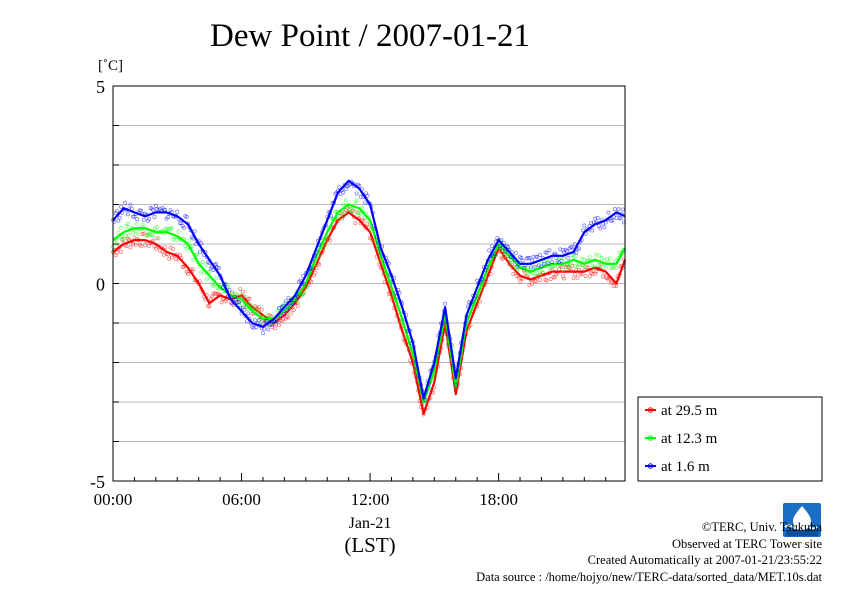 This screenshot has width=842, height=595. What do you see at coordinates (370, 499) in the screenshot?
I see `x-tick-label: 12:00` at bounding box center [370, 499].